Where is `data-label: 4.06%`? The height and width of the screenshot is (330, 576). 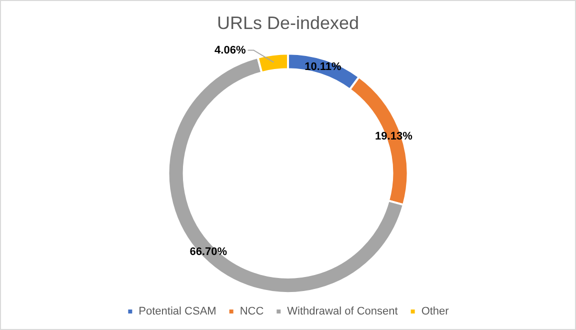
data-label: 4.06% is located at coordinates (230, 50).